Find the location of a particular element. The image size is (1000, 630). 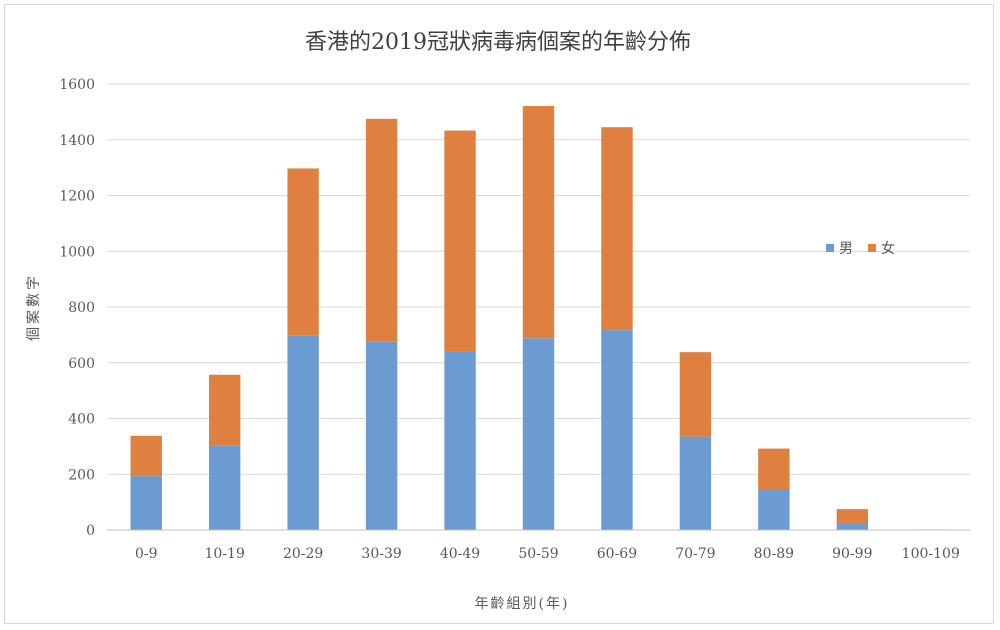

legend-label-female: 女 is located at coordinates (888, 248).